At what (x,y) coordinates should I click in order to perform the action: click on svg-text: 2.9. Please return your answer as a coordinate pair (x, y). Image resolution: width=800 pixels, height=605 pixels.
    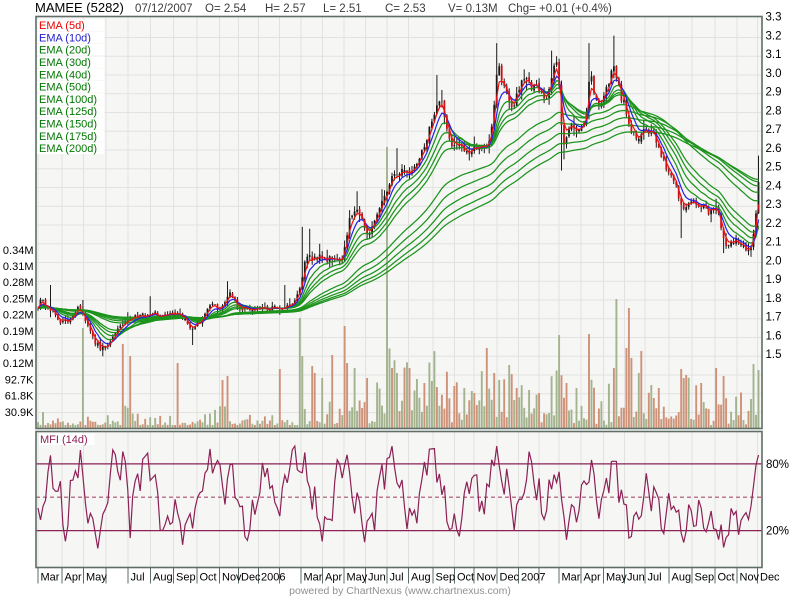
    Looking at the image, I should click on (774, 93).